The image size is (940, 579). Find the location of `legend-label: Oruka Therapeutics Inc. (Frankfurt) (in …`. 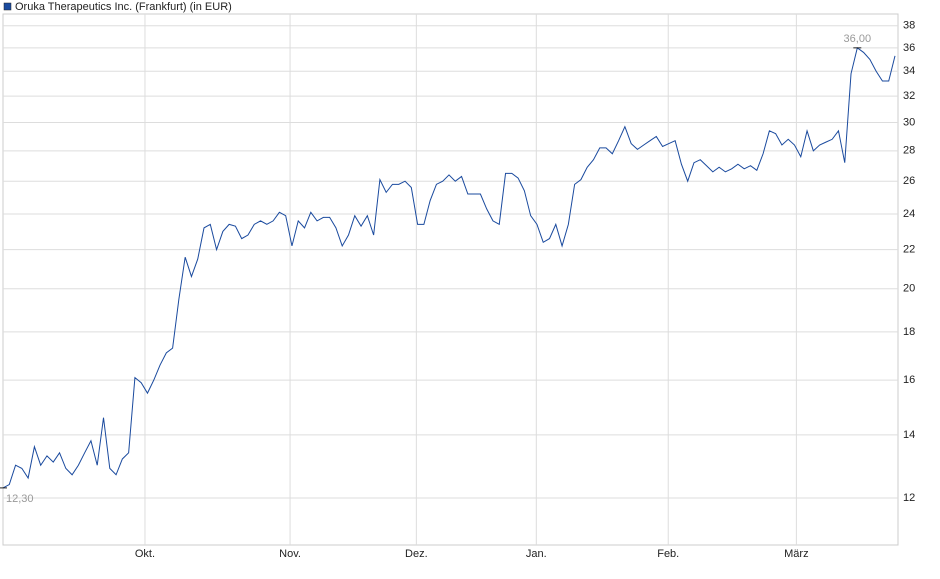

legend-label: Oruka Therapeutics Inc. (Frankfurt) (in … is located at coordinates (123, 7).